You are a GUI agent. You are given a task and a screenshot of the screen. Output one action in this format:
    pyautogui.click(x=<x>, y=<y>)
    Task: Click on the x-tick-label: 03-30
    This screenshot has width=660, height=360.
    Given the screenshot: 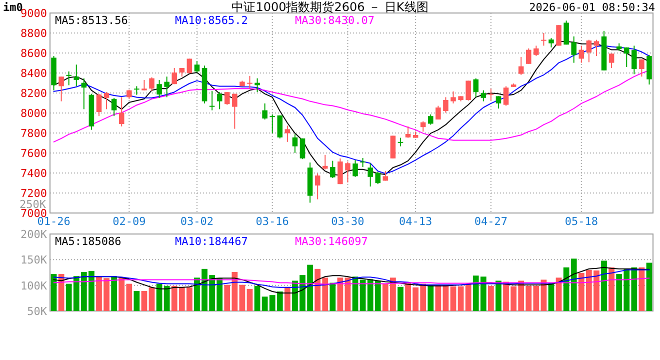 What is the action you would take?
    pyautogui.click(x=347, y=221)
    